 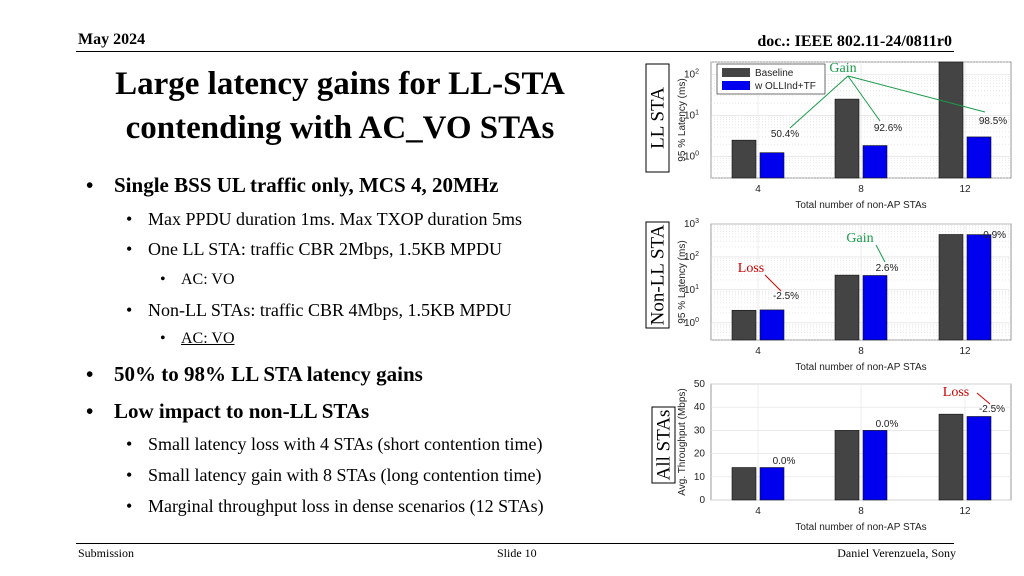 What do you see at coordinates (306, 185) in the screenshot?
I see `bullet-config: Single BSS UL traffic only, MCS 4, 20MHz` at bounding box center [306, 185].